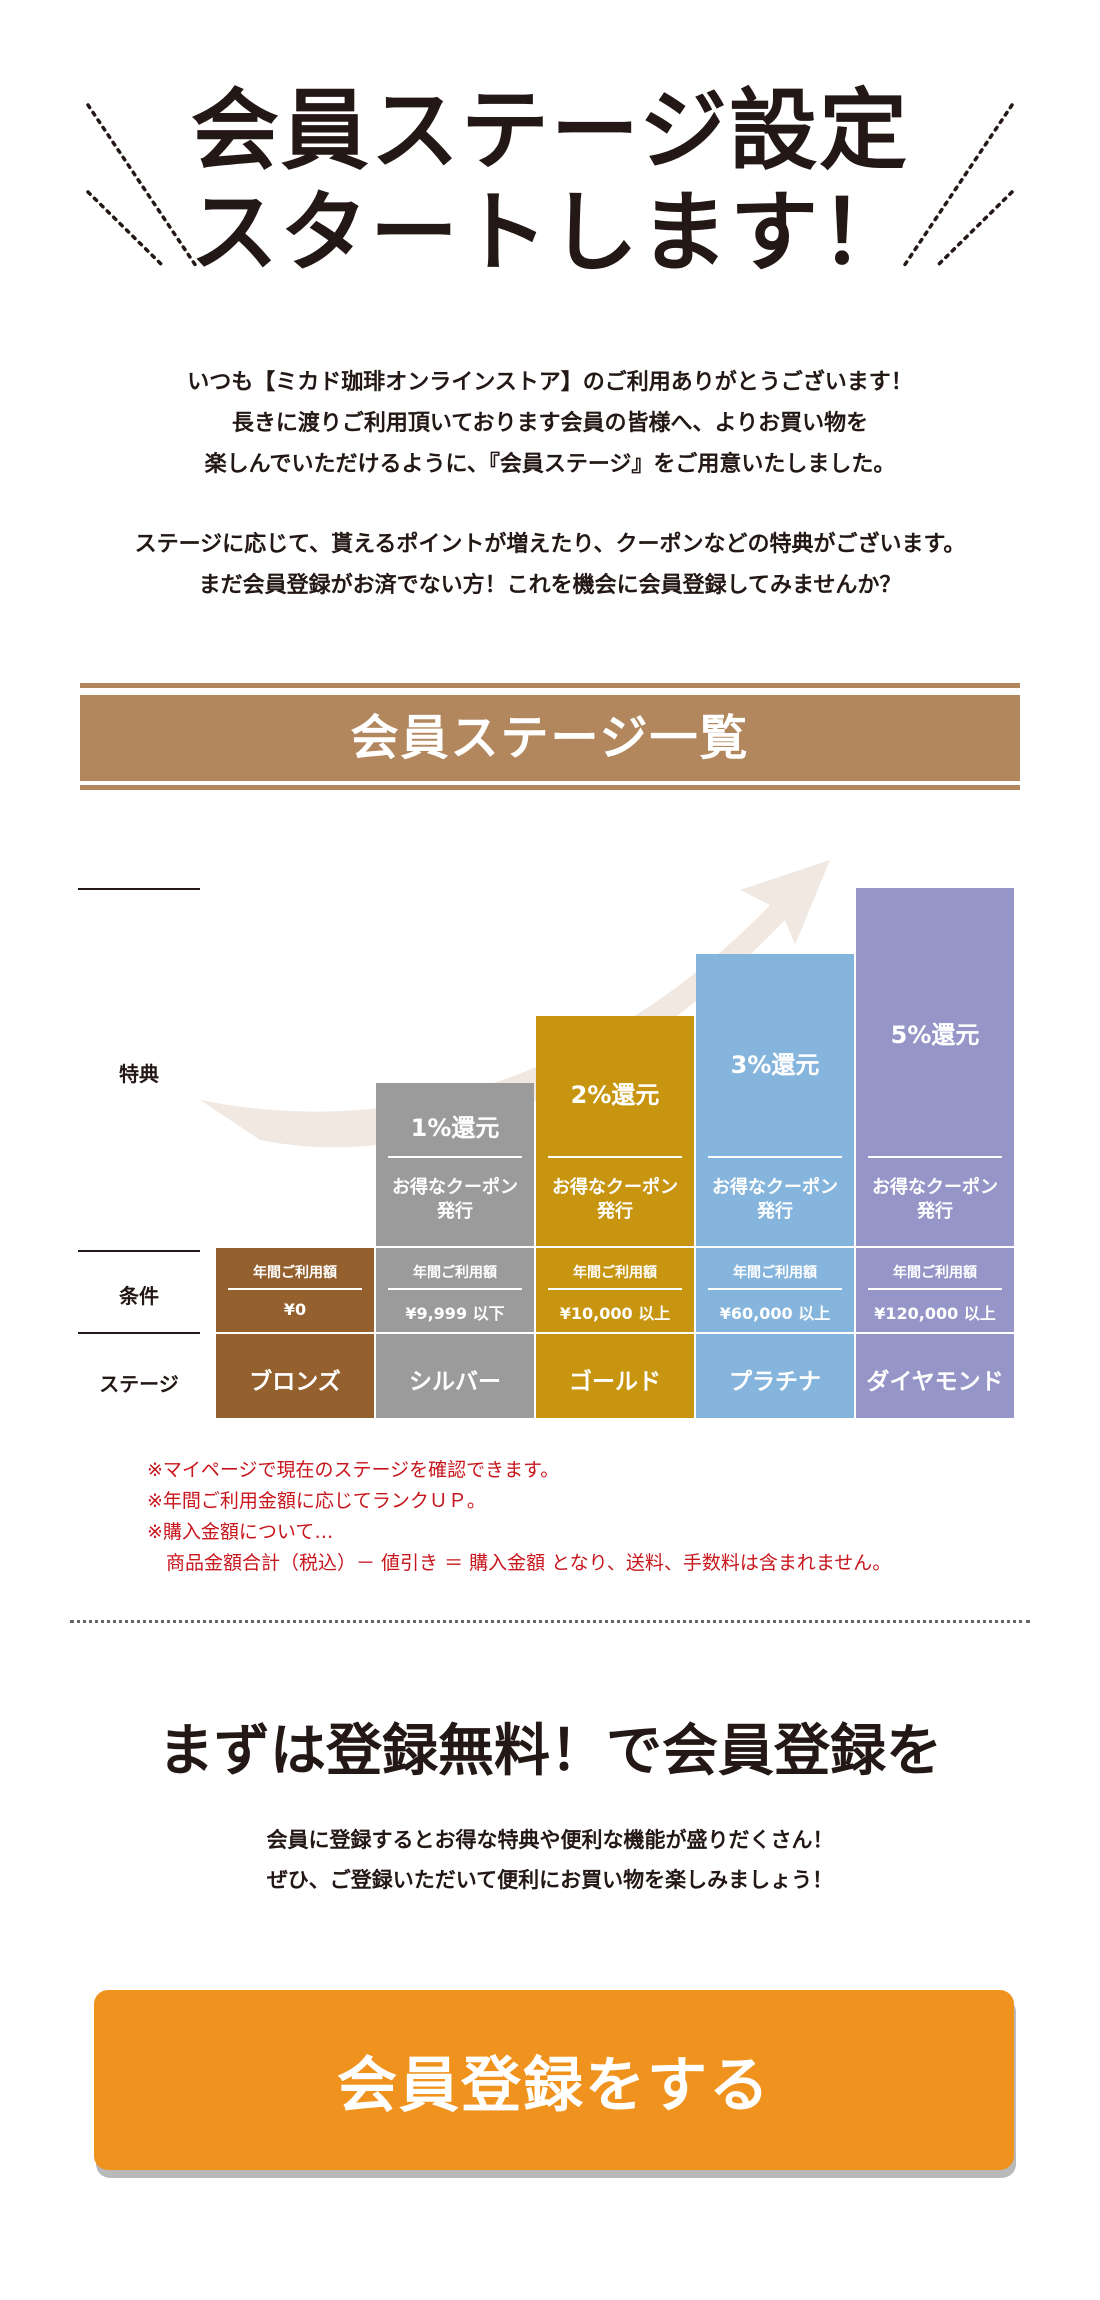 The width and height of the screenshot is (1100, 2300). What do you see at coordinates (615, 1095) in the screenshot?
I see `reward-rate: 2%還元` at bounding box center [615, 1095].